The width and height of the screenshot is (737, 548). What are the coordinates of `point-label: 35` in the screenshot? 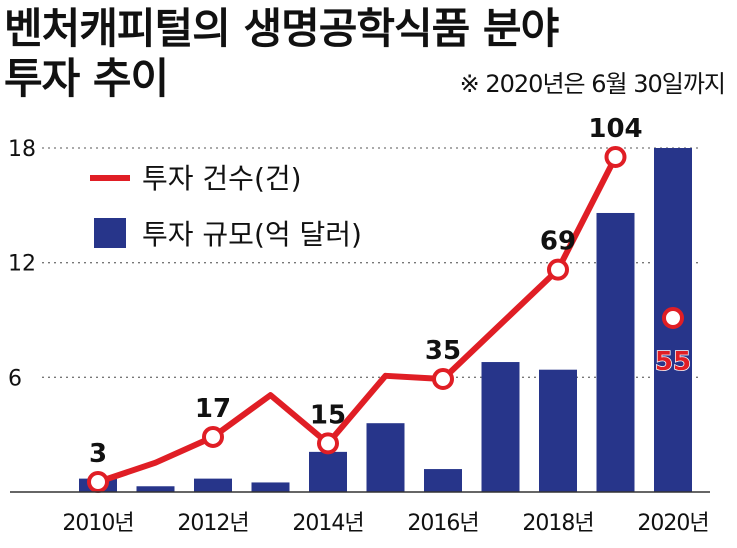 It's located at (443, 351).